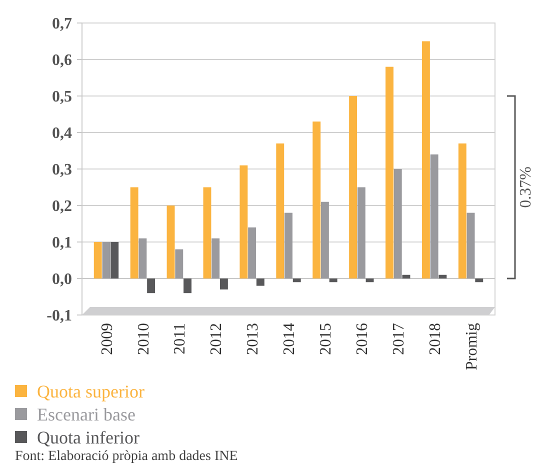 The width and height of the screenshot is (534, 470). I want to click on x-tick-label: 2014, so click(289, 339).